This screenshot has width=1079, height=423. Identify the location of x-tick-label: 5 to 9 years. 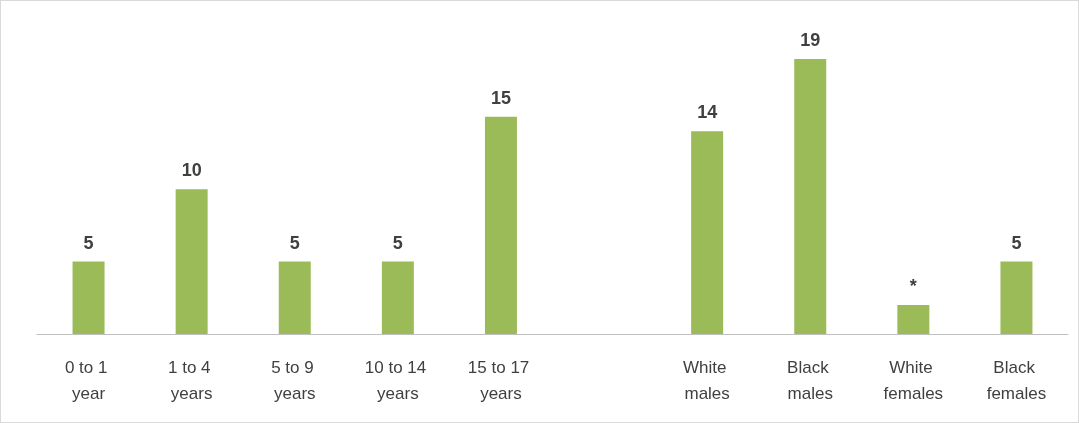
(295, 380).